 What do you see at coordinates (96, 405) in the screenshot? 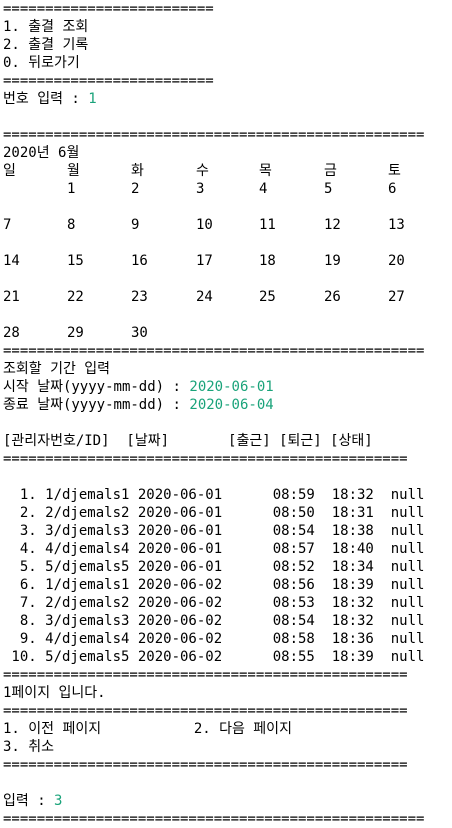
I see `period-end-label: 종료 날짜(yyyy-mm-dd) :` at bounding box center [96, 405].